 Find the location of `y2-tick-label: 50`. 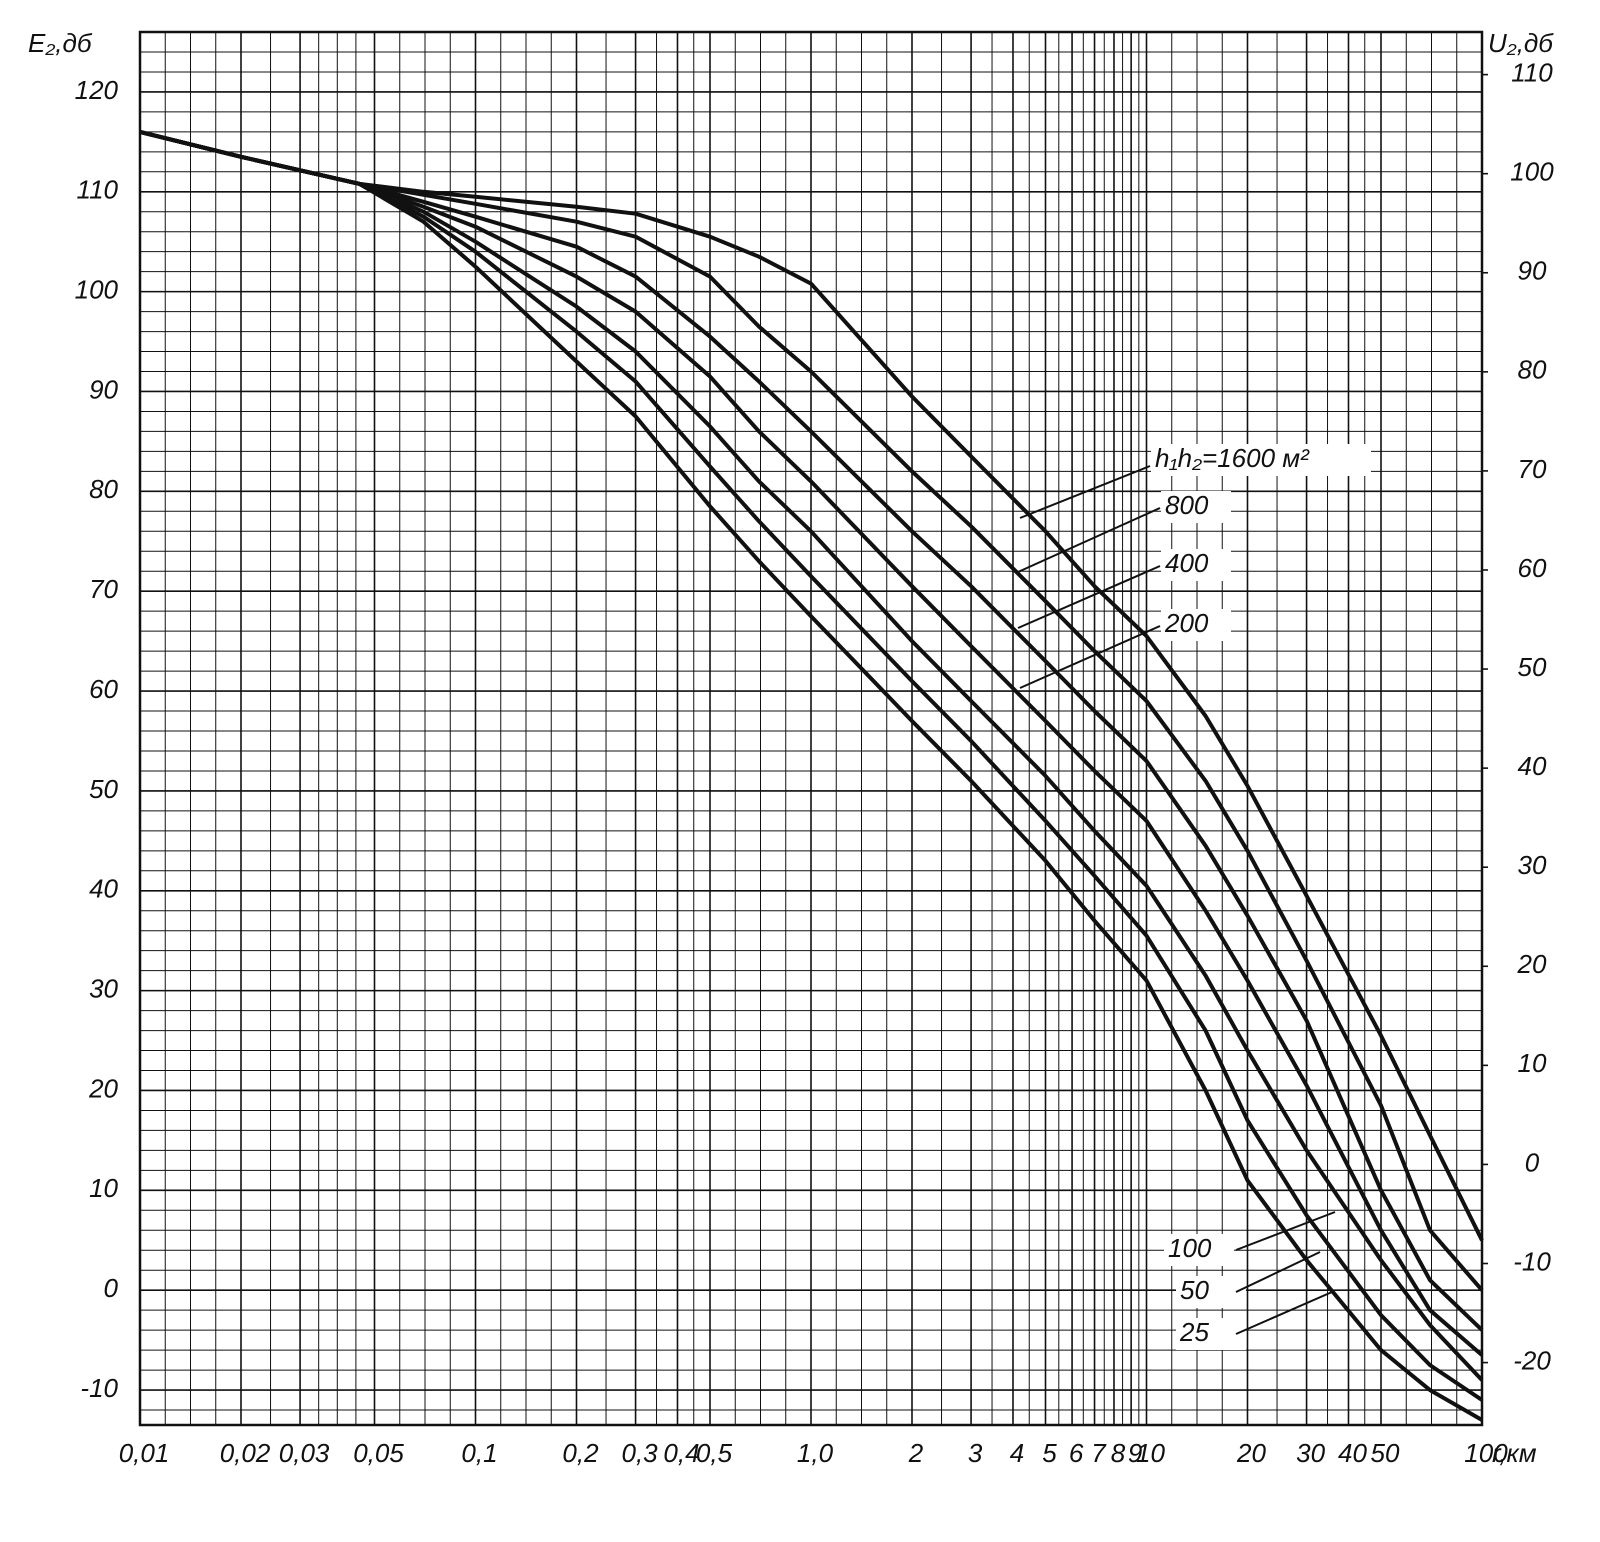

y2-tick-label: 50 is located at coordinates (1532, 667).